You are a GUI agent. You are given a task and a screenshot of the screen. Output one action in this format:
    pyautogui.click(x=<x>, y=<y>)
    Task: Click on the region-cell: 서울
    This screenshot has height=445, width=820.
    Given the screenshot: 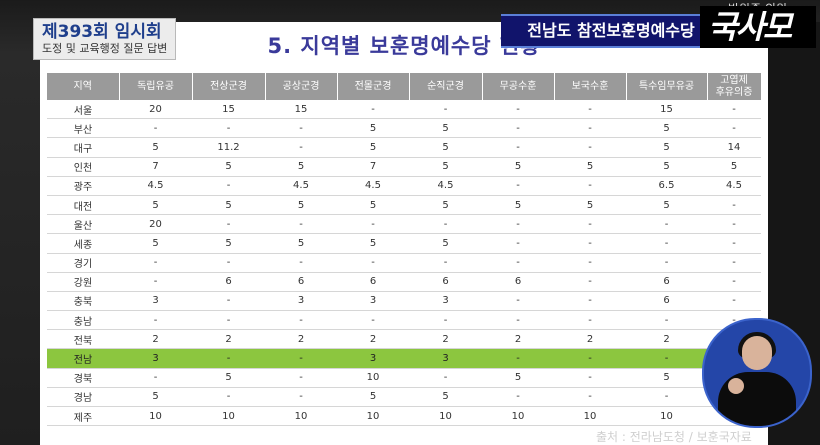 What is the action you would take?
    pyautogui.click(x=83, y=110)
    